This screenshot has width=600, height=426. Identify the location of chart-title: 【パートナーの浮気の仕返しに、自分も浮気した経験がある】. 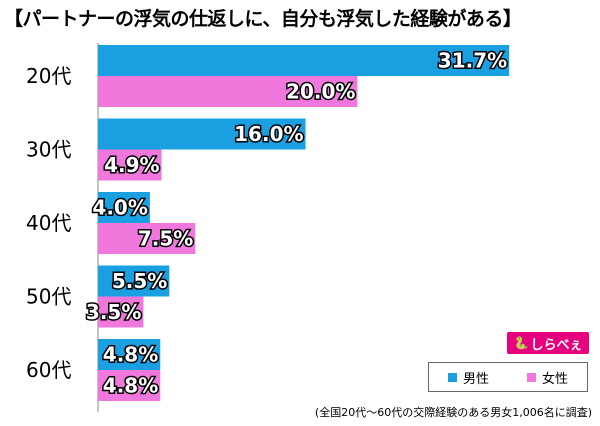
(263, 19).